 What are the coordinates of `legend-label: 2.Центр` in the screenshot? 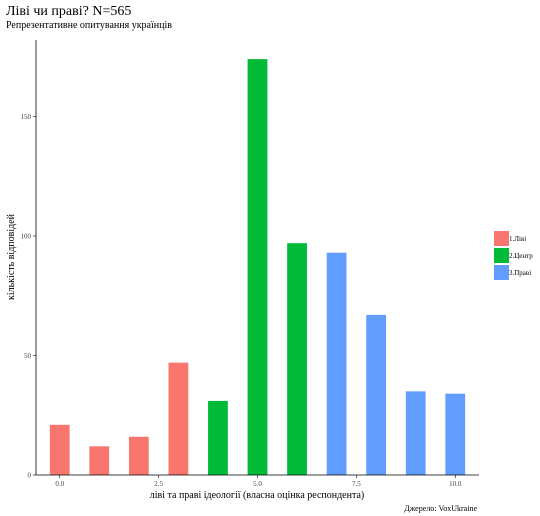 It's located at (521, 256).